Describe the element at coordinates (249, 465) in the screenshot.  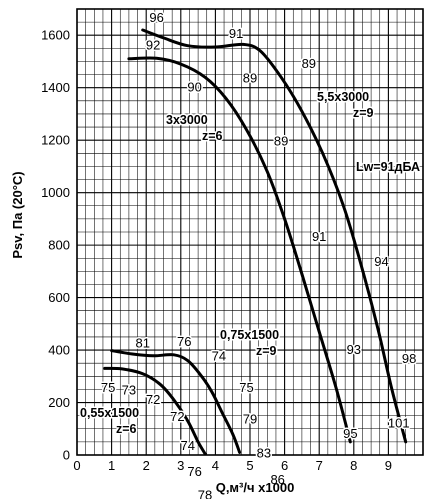
I see `x-tick-label: 5` at that location.